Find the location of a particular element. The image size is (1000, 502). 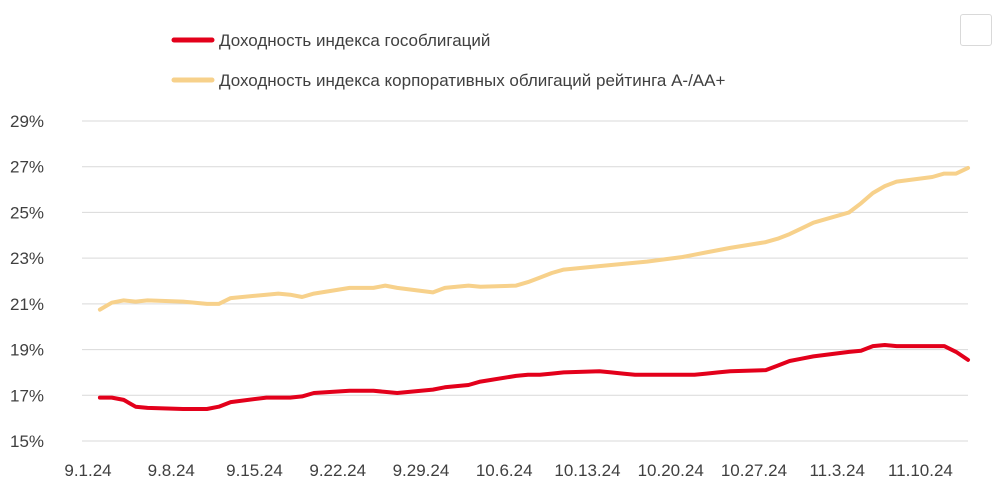

x-tick-label: 10.27.24 is located at coordinates (754, 470).